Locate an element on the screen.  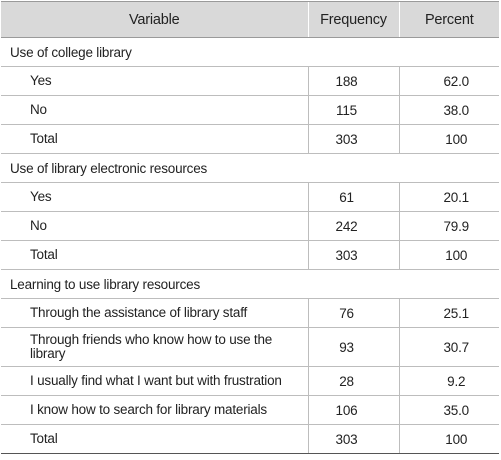
section-row: Learning to use library resources is located at coordinates (250, 284).